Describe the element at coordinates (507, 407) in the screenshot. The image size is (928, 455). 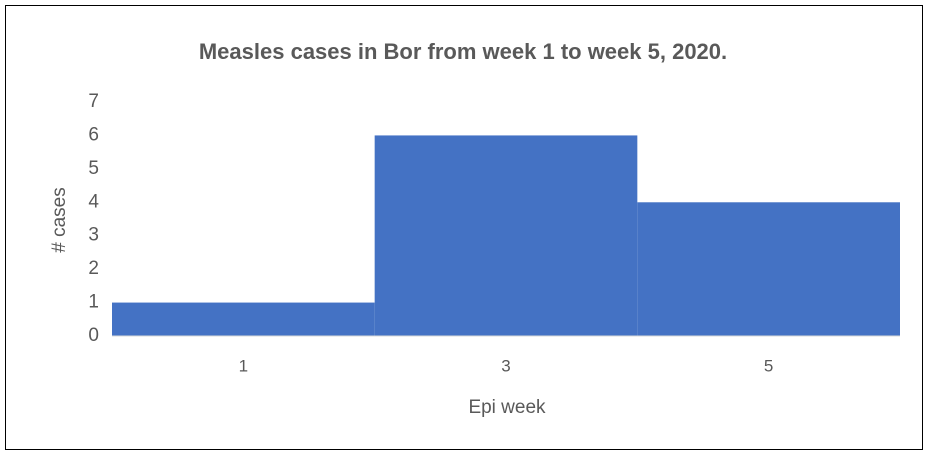
I see `x-axis-label: Epi week` at that location.